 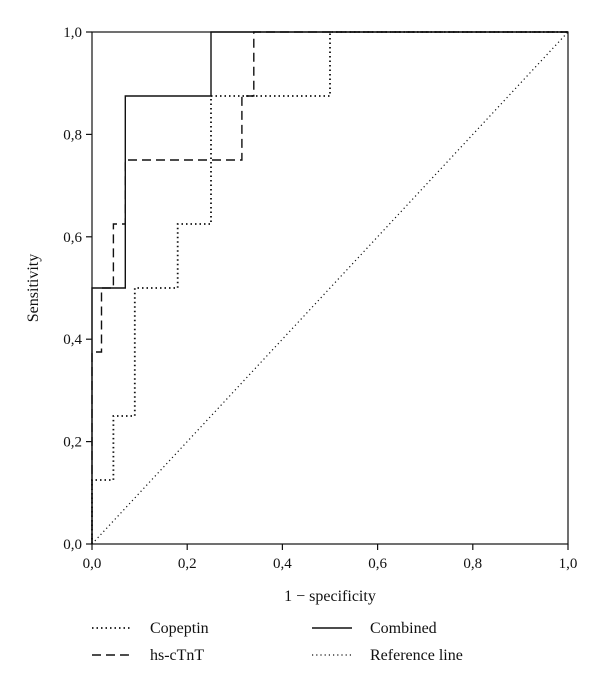 What do you see at coordinates (330, 596) in the screenshot?
I see `x-axis-title: 1 − specificity` at bounding box center [330, 596].